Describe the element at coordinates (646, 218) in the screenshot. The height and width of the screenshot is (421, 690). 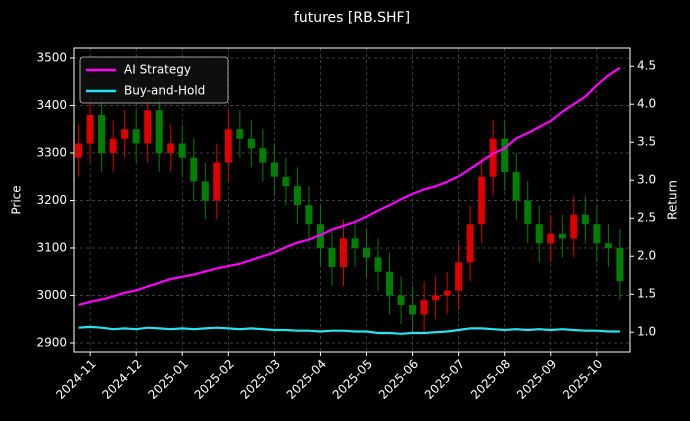
I see `y2-tick-label: 2.5` at that location.